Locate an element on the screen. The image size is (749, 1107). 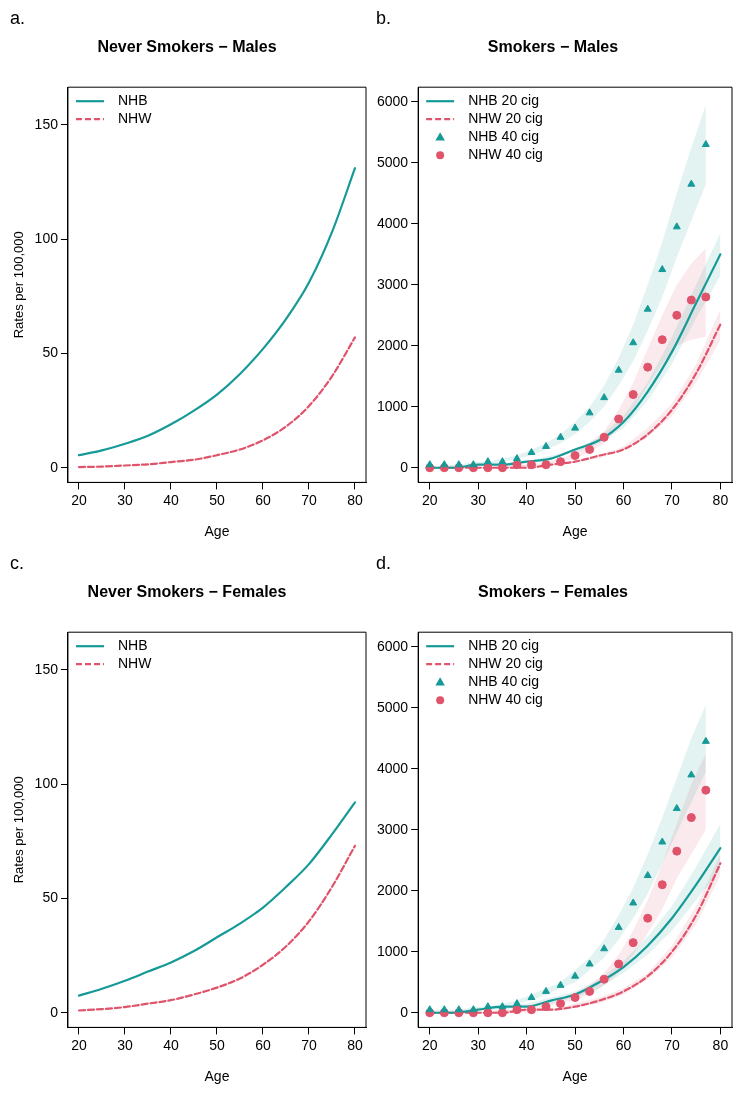
text: a. is located at coordinates (17, 19).